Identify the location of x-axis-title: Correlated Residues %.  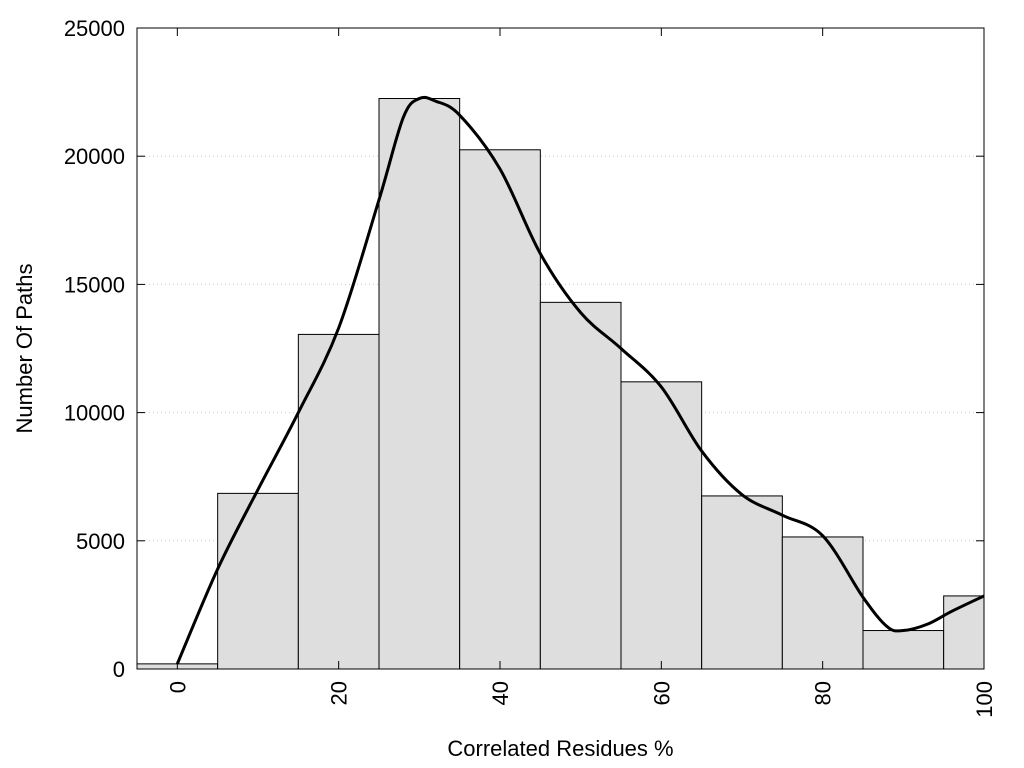
(560, 748).